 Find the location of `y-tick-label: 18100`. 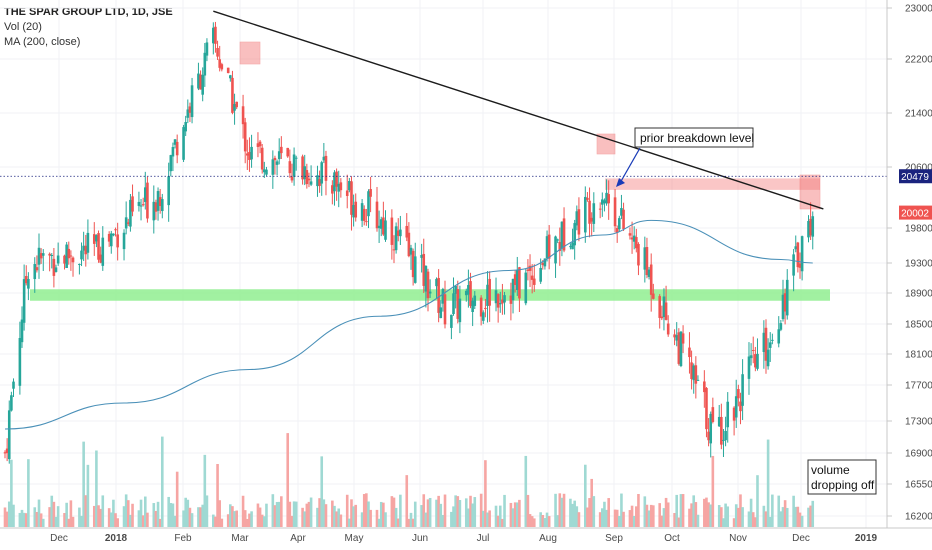

y-tick-label: 18100 is located at coordinates (918, 355).